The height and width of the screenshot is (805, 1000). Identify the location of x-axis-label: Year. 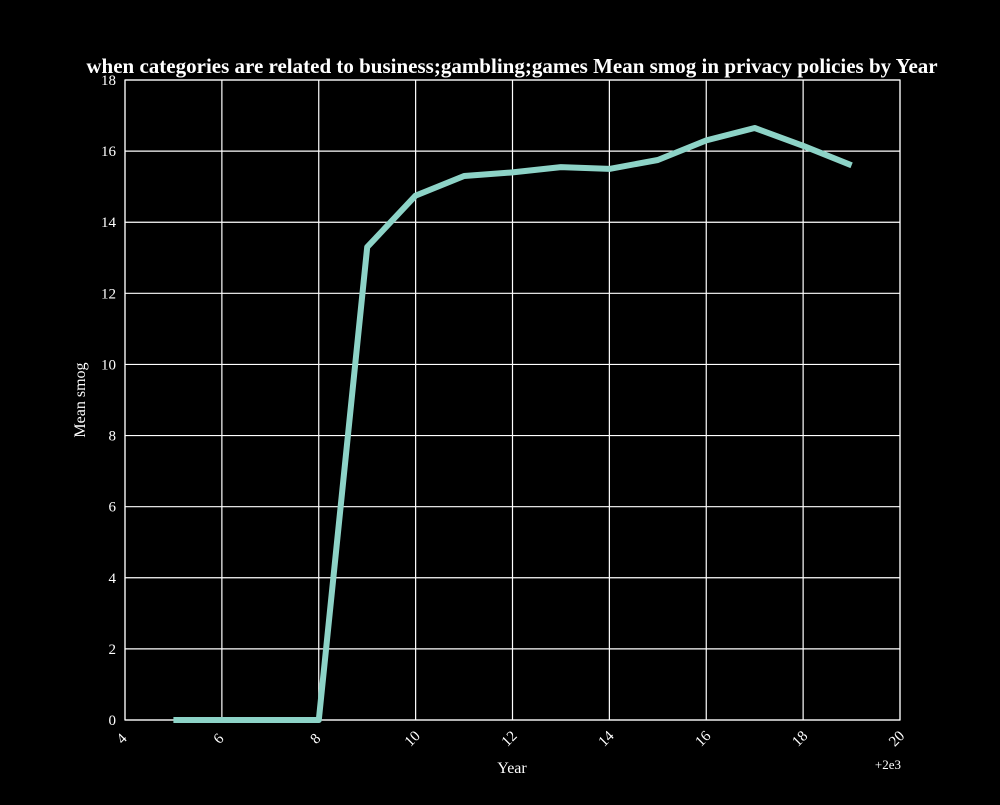
(512, 768).